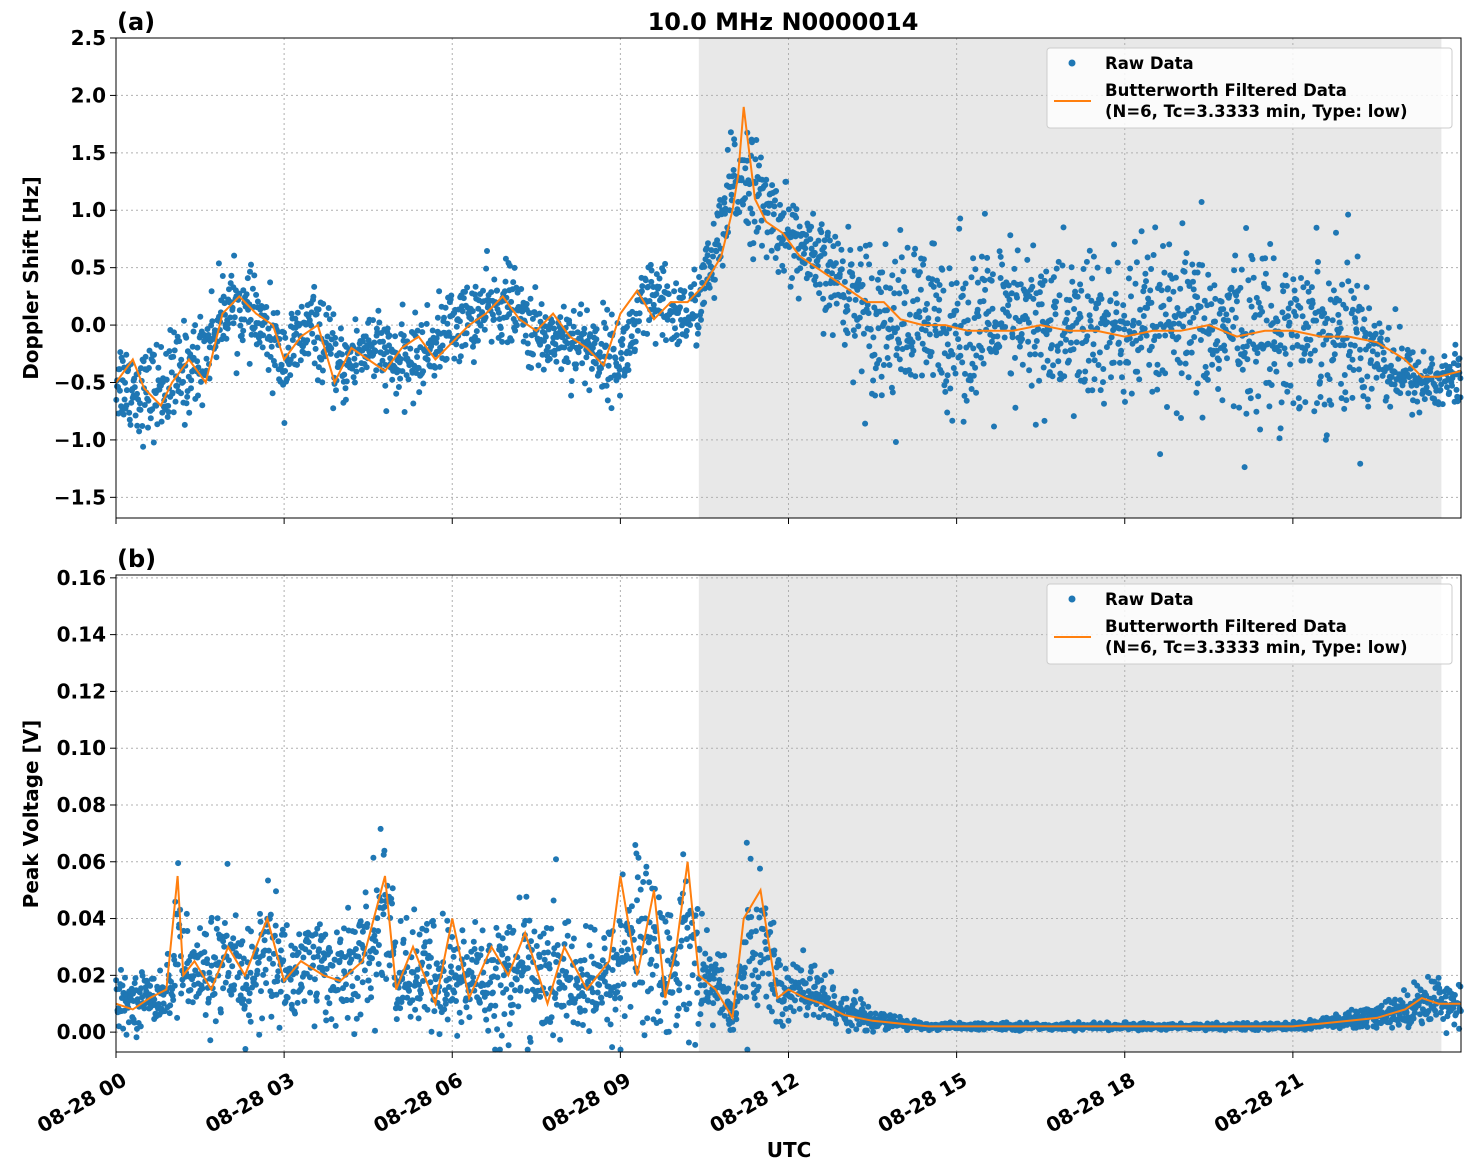  Describe the element at coordinates (88, 95) in the screenshot. I see `y-tick-label: 2.0` at that location.